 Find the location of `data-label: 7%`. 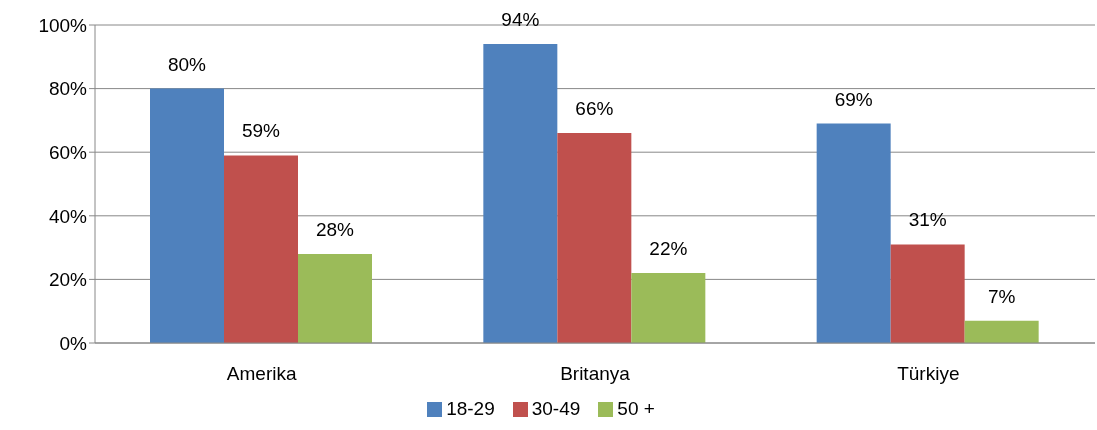

data-label: 7% is located at coordinates (1001, 296).